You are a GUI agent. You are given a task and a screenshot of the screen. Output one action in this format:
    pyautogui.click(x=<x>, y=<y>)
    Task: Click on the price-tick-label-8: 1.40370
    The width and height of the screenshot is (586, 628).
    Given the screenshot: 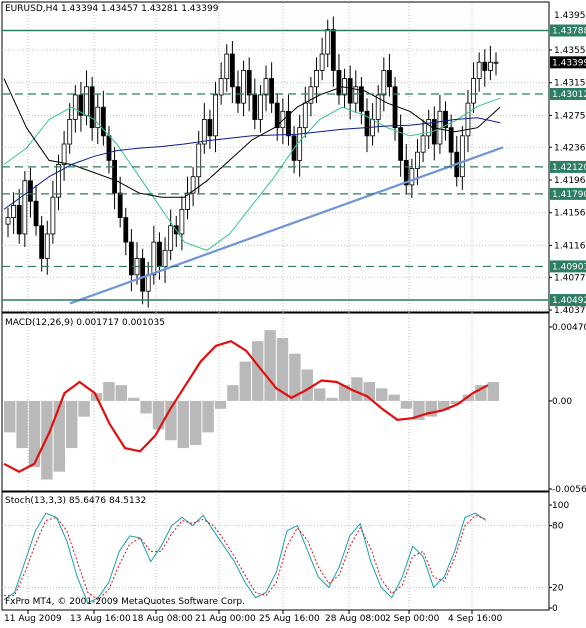 What is the action you would take?
    pyautogui.click(x=570, y=311)
    